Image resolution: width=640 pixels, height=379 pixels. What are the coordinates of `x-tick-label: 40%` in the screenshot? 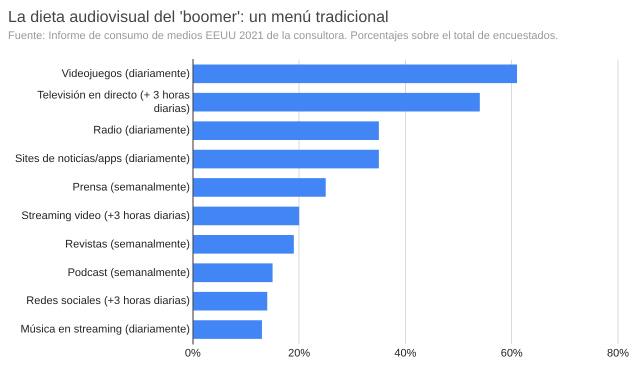 It's located at (405, 353).